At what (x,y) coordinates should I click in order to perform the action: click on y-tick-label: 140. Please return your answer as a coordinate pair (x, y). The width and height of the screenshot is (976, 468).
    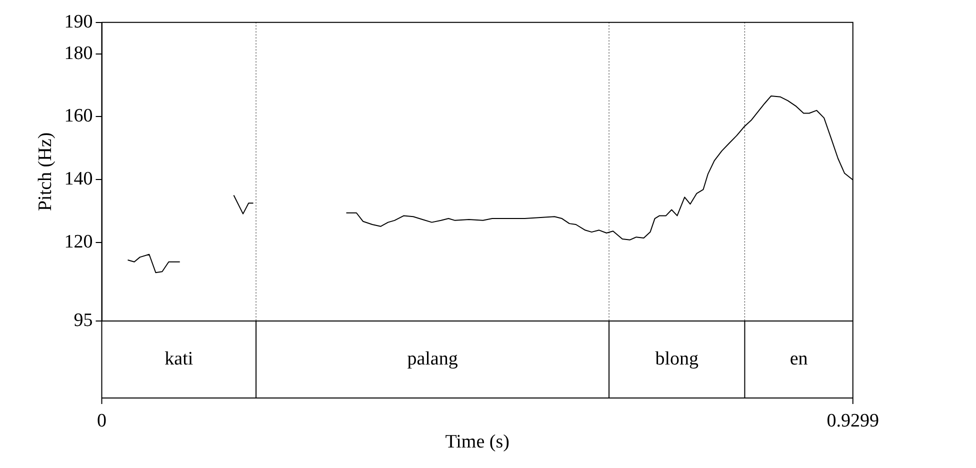
    Looking at the image, I should click on (78, 179).